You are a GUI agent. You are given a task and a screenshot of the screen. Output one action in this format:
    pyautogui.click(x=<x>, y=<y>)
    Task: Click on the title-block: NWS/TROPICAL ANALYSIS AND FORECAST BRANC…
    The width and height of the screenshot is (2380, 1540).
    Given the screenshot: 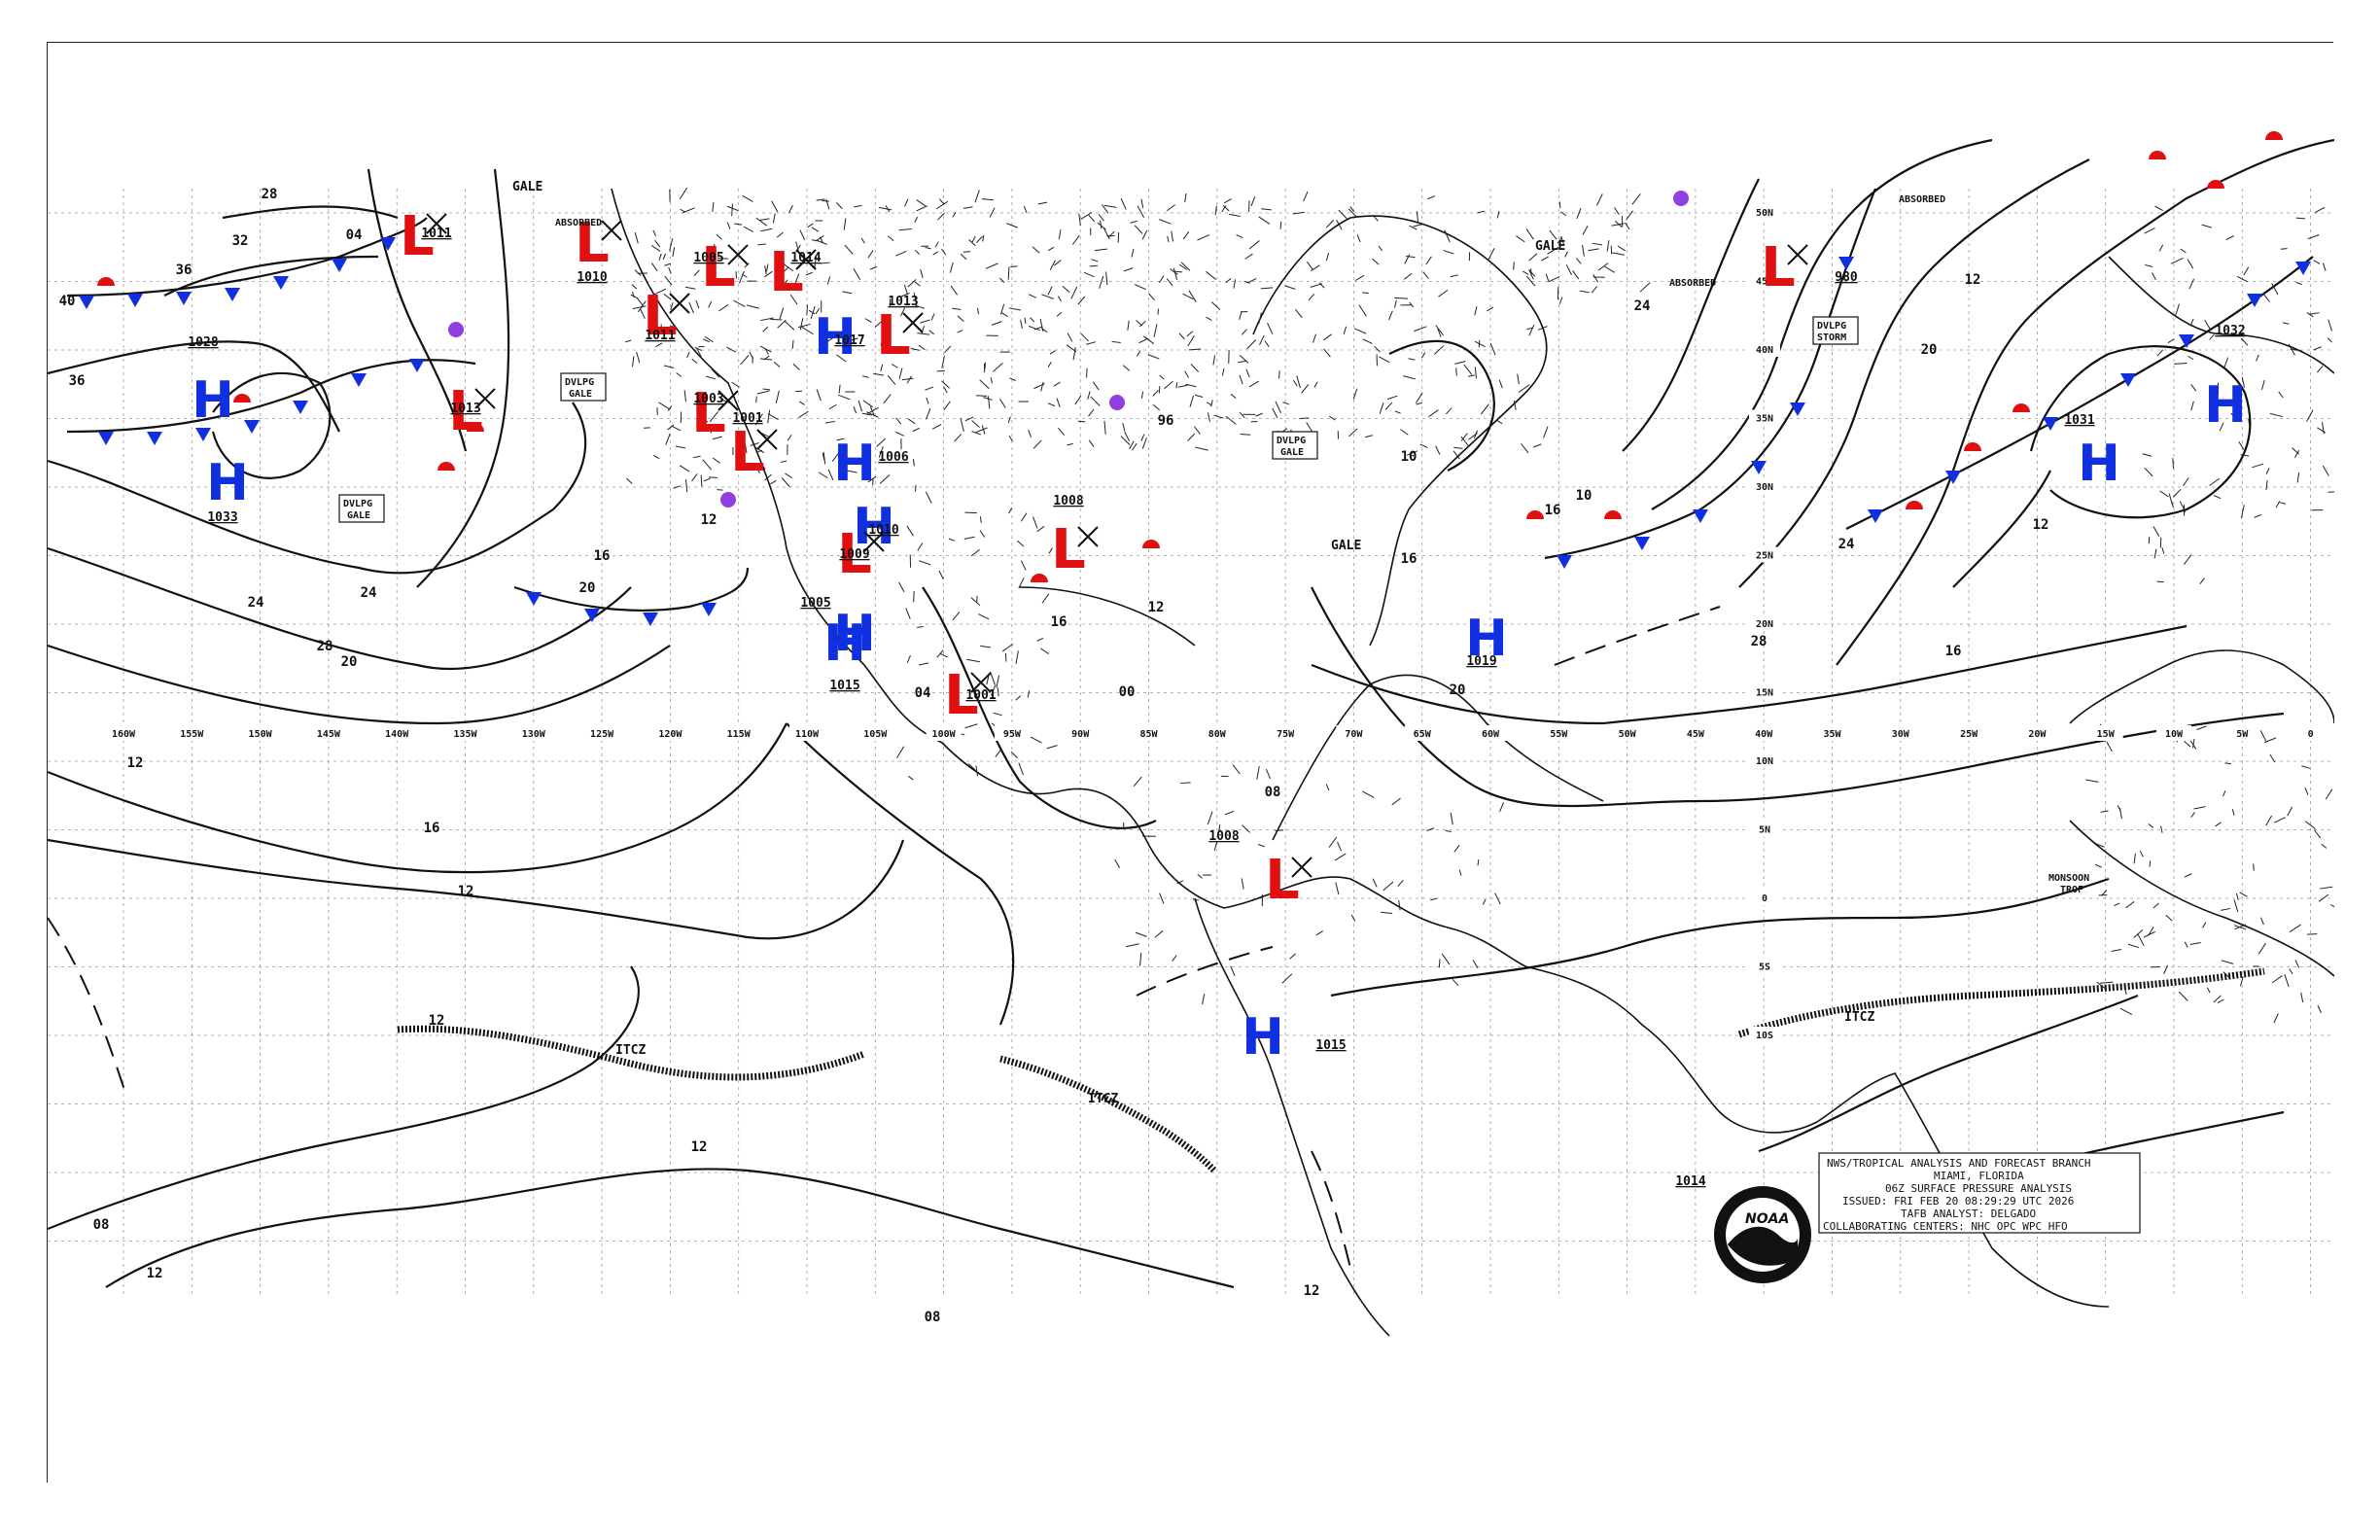 What is the action you would take?
    pyautogui.click(x=1979, y=1193)
    